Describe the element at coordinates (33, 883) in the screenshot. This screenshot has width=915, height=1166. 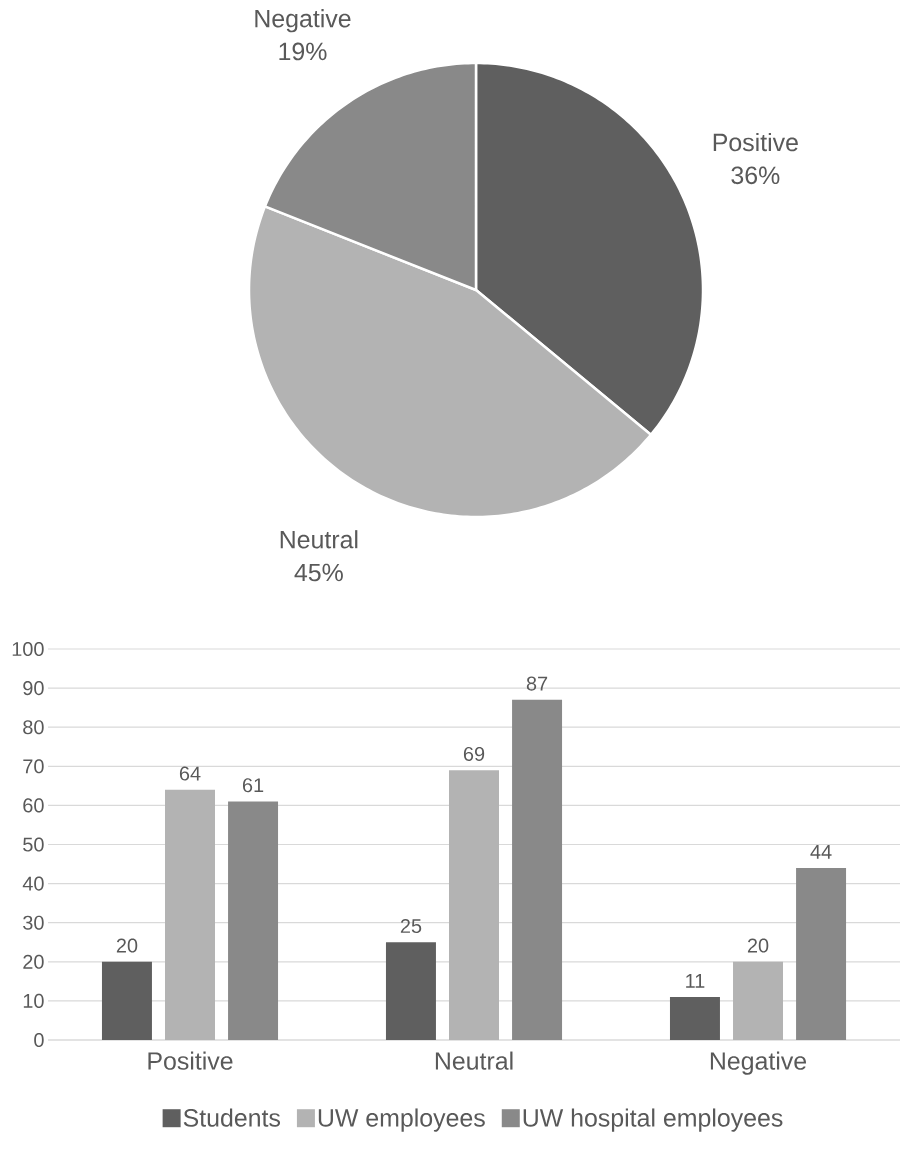
I see `y-tick-label: 40` at that location.